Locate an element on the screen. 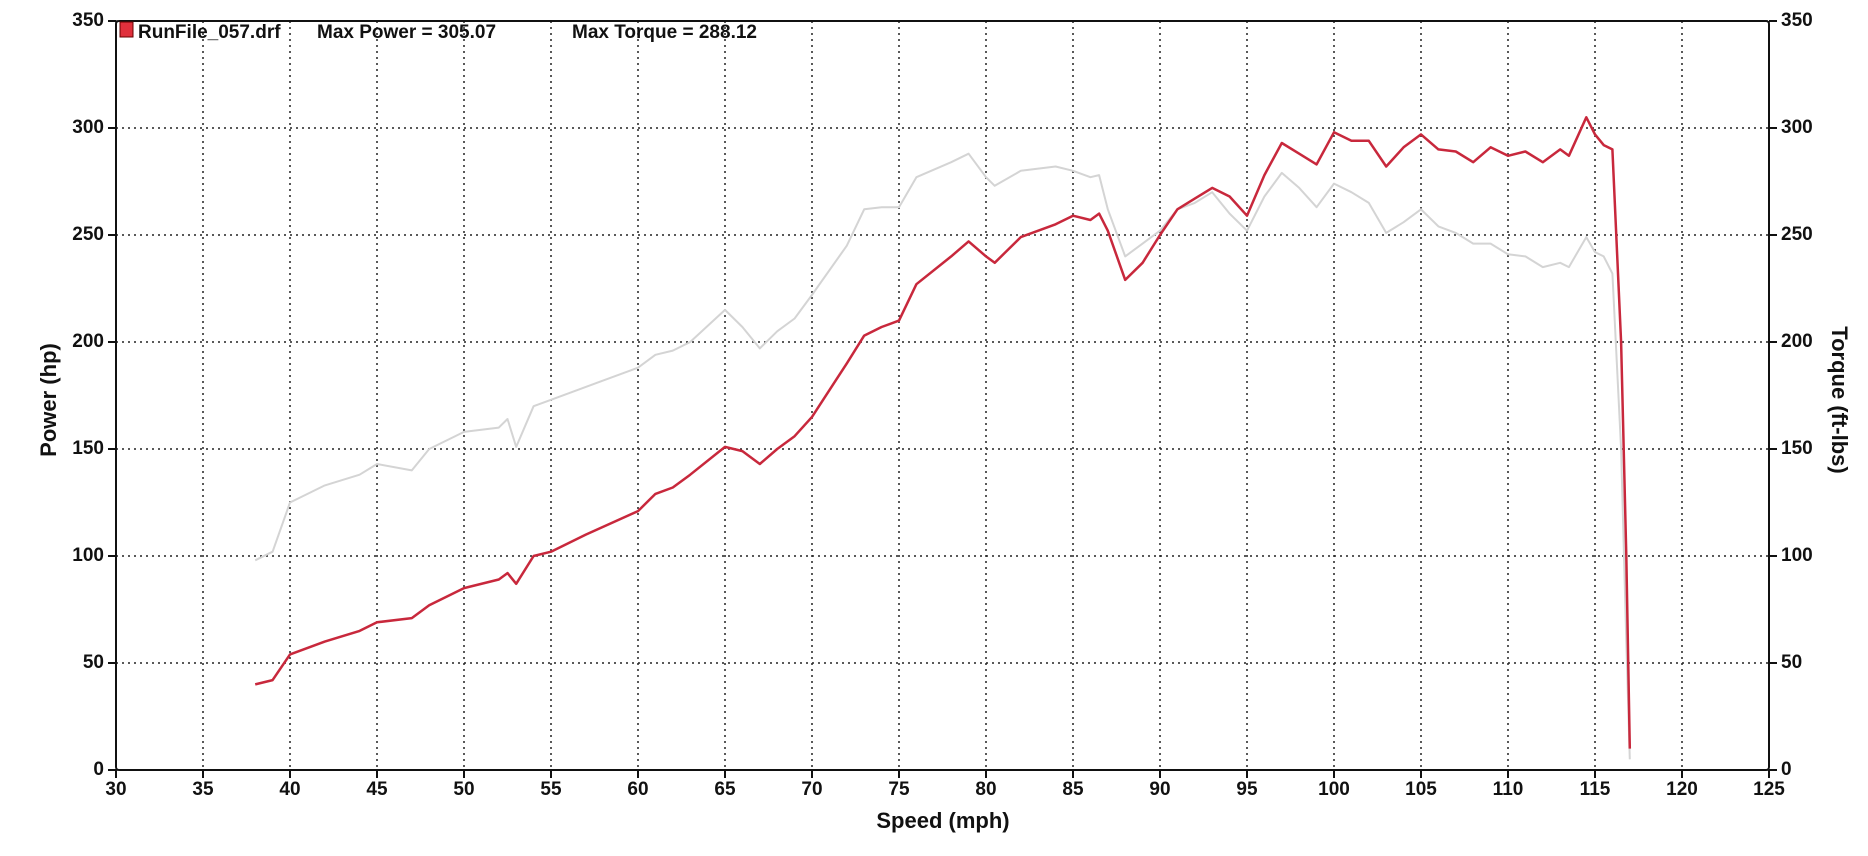 Image resolution: width=1868 pixels, height=856 pixels. y2-tick-label: 200 is located at coordinates (1797, 341).